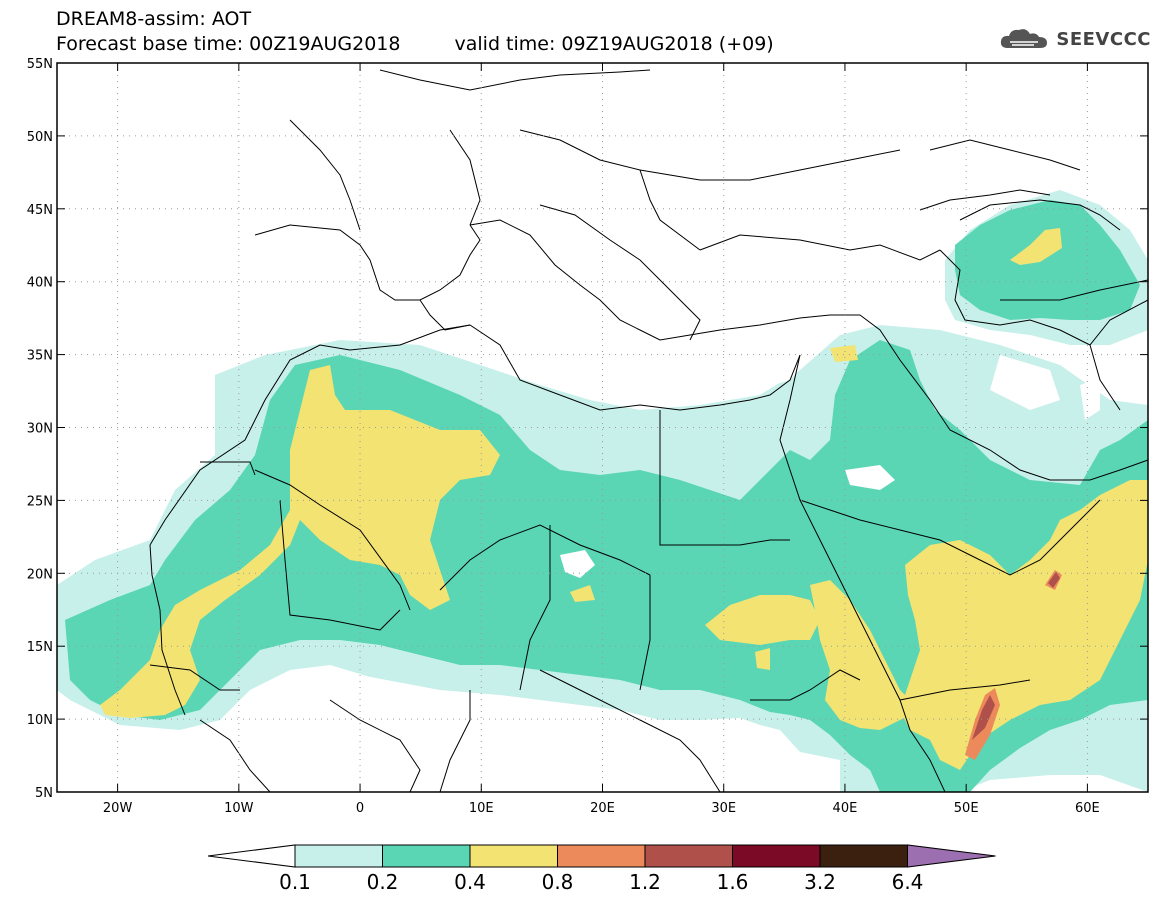  What do you see at coordinates (40, 501) in the screenshot?
I see `lat-tick-label: 25N` at bounding box center [40, 501].